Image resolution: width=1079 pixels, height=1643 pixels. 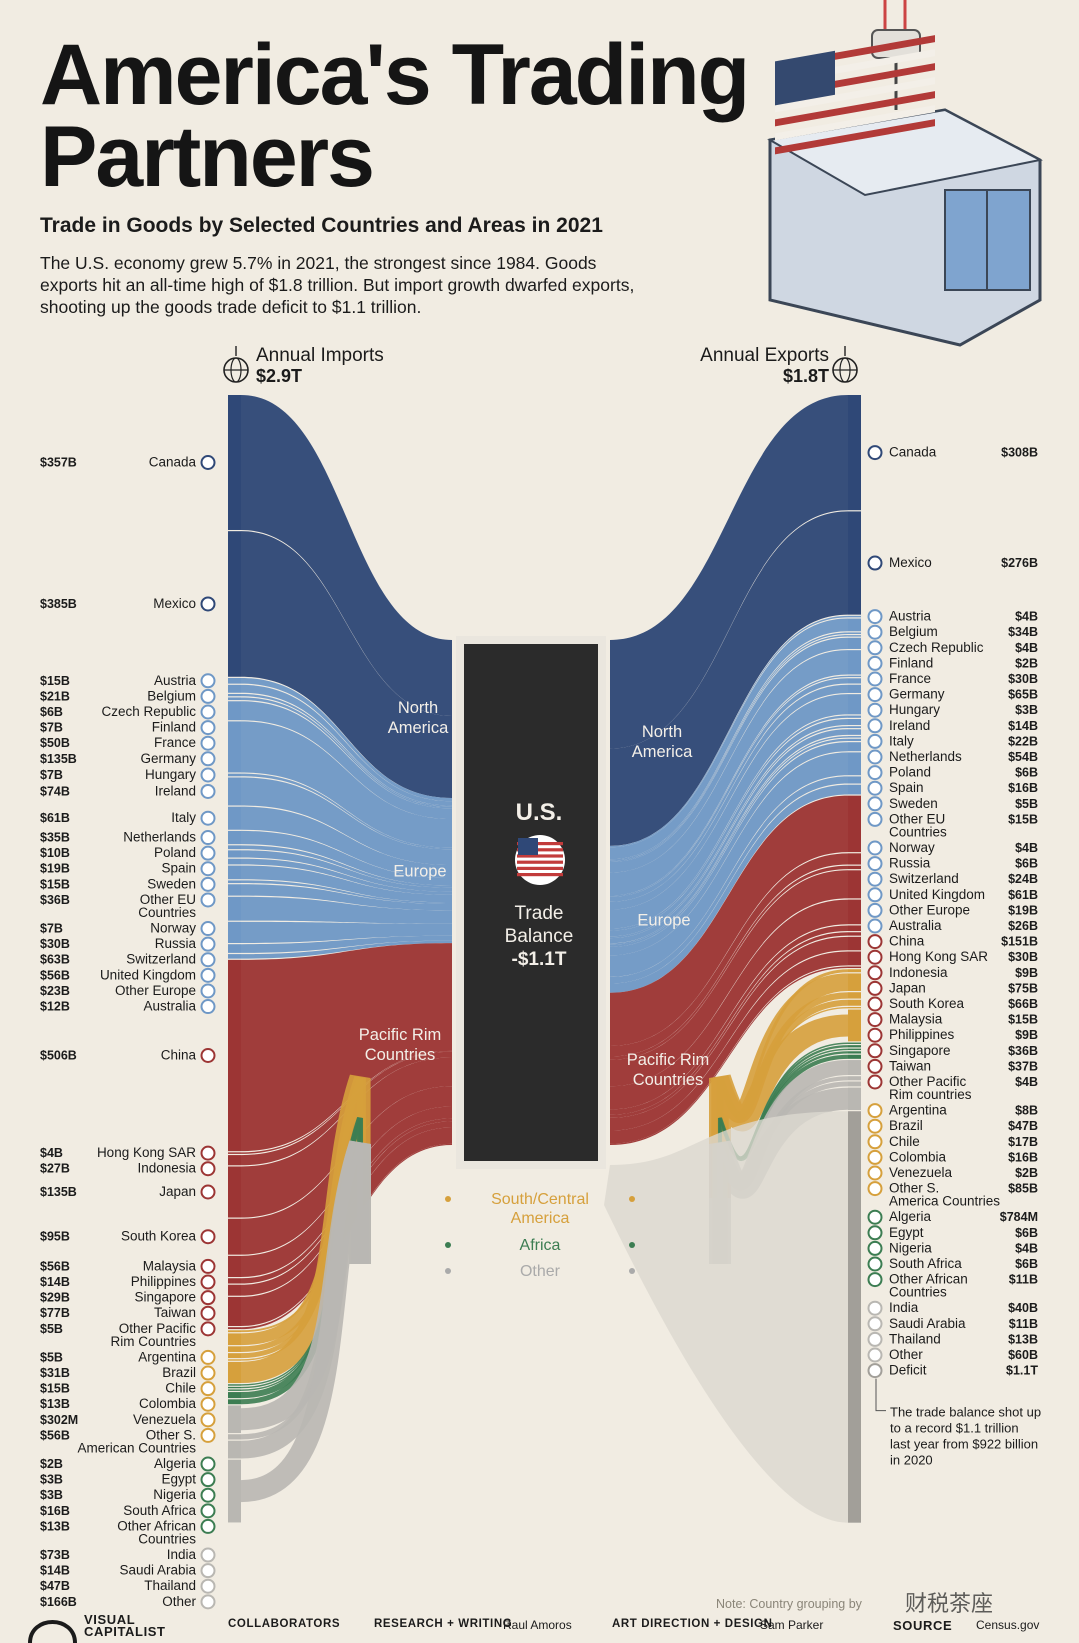 I want to click on export-country-russia: Russia, so click(x=910, y=863).